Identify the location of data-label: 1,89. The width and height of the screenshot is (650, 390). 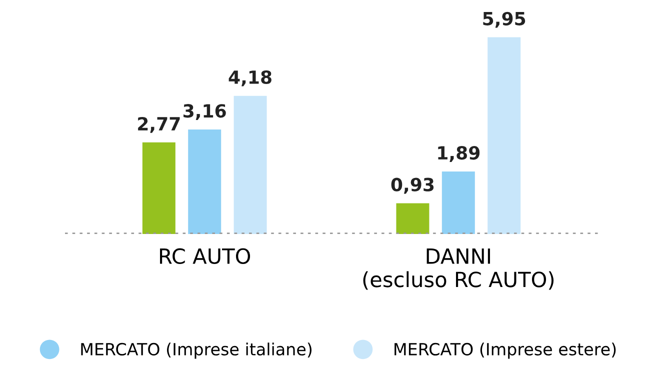
(459, 154).